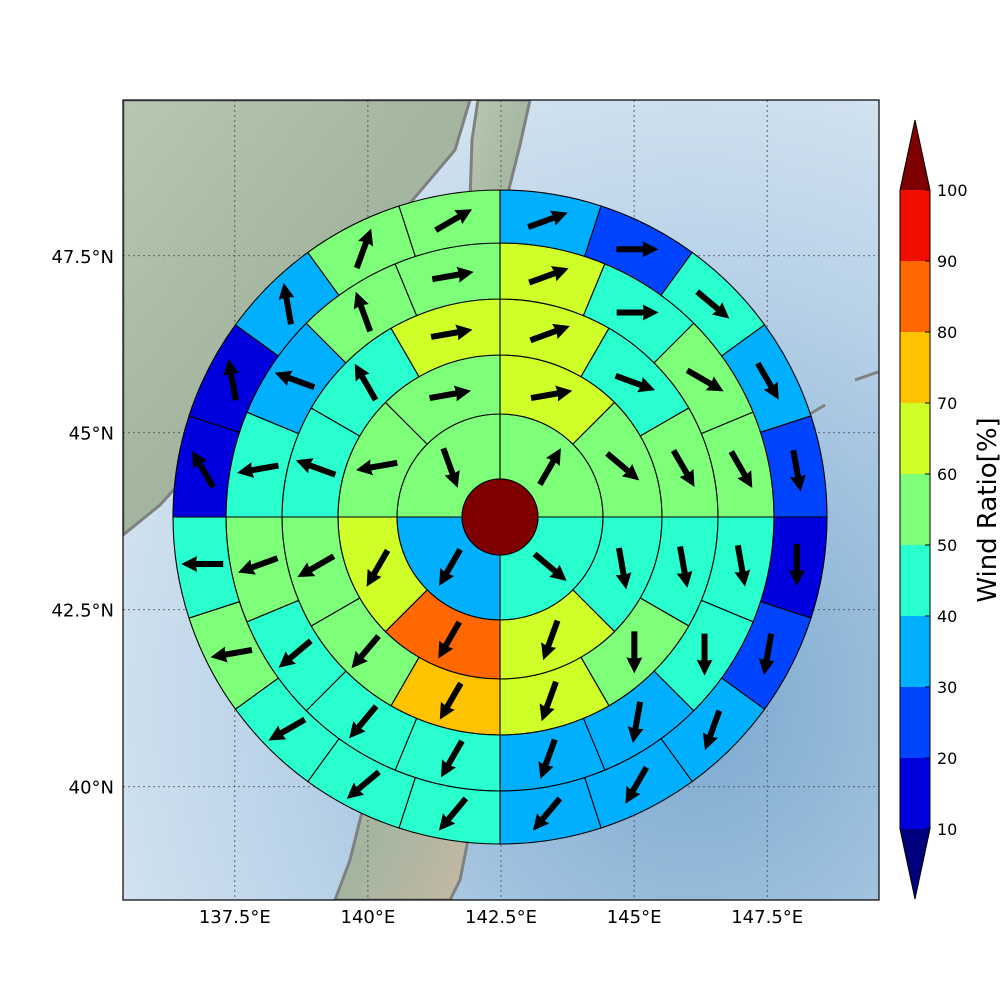 The image size is (1000, 1000). What do you see at coordinates (952, 510) in the screenshot?
I see `colorbar-tick-labels: 10 20 30 40 50 60 70 80 90 100` at bounding box center [952, 510].